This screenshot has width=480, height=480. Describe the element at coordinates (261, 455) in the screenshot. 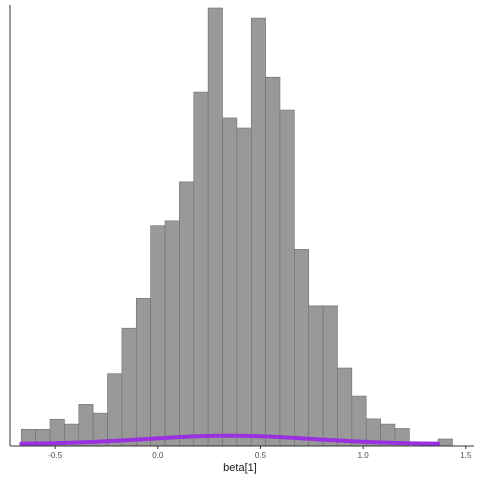

I see `x-tick-label: 0.5` at that location.